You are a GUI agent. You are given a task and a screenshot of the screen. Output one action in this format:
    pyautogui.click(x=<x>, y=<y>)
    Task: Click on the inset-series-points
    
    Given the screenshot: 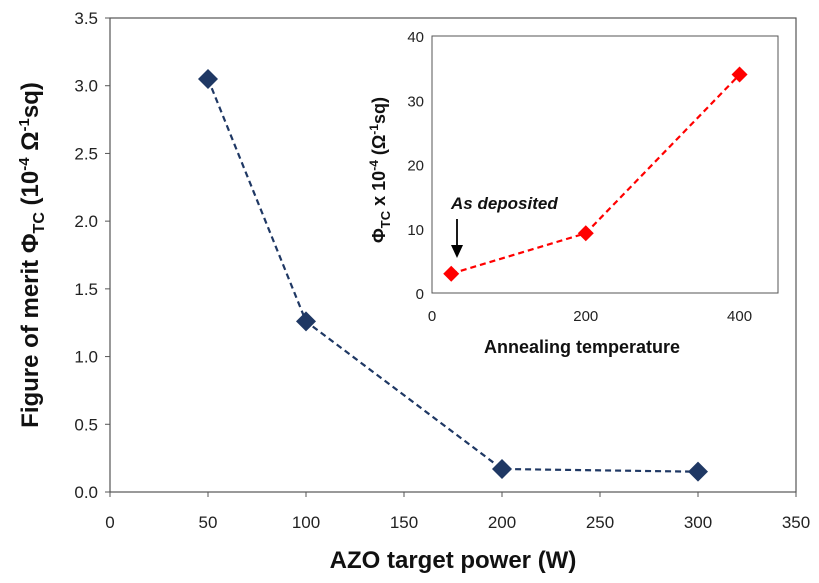 What is the action you would take?
    pyautogui.click(x=595, y=174)
    